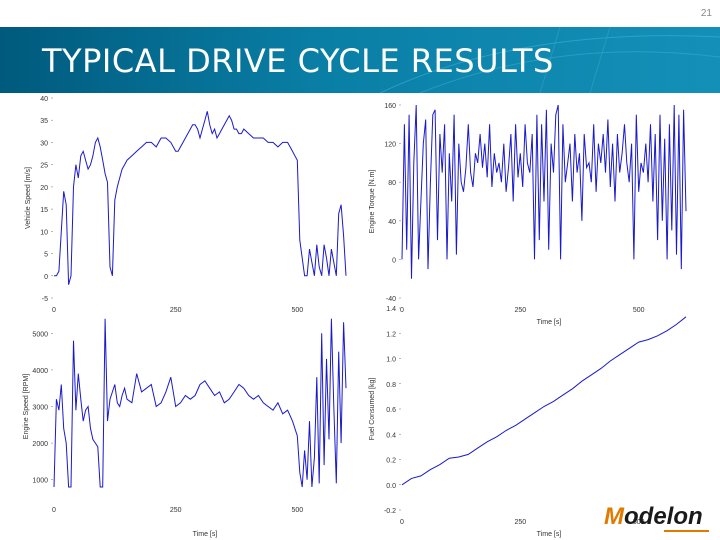 Image resolution: width=720 pixels, height=540 pixels. Describe the element at coordinates (44, 121) in the screenshot. I see `y-tick-label: 35` at that location.